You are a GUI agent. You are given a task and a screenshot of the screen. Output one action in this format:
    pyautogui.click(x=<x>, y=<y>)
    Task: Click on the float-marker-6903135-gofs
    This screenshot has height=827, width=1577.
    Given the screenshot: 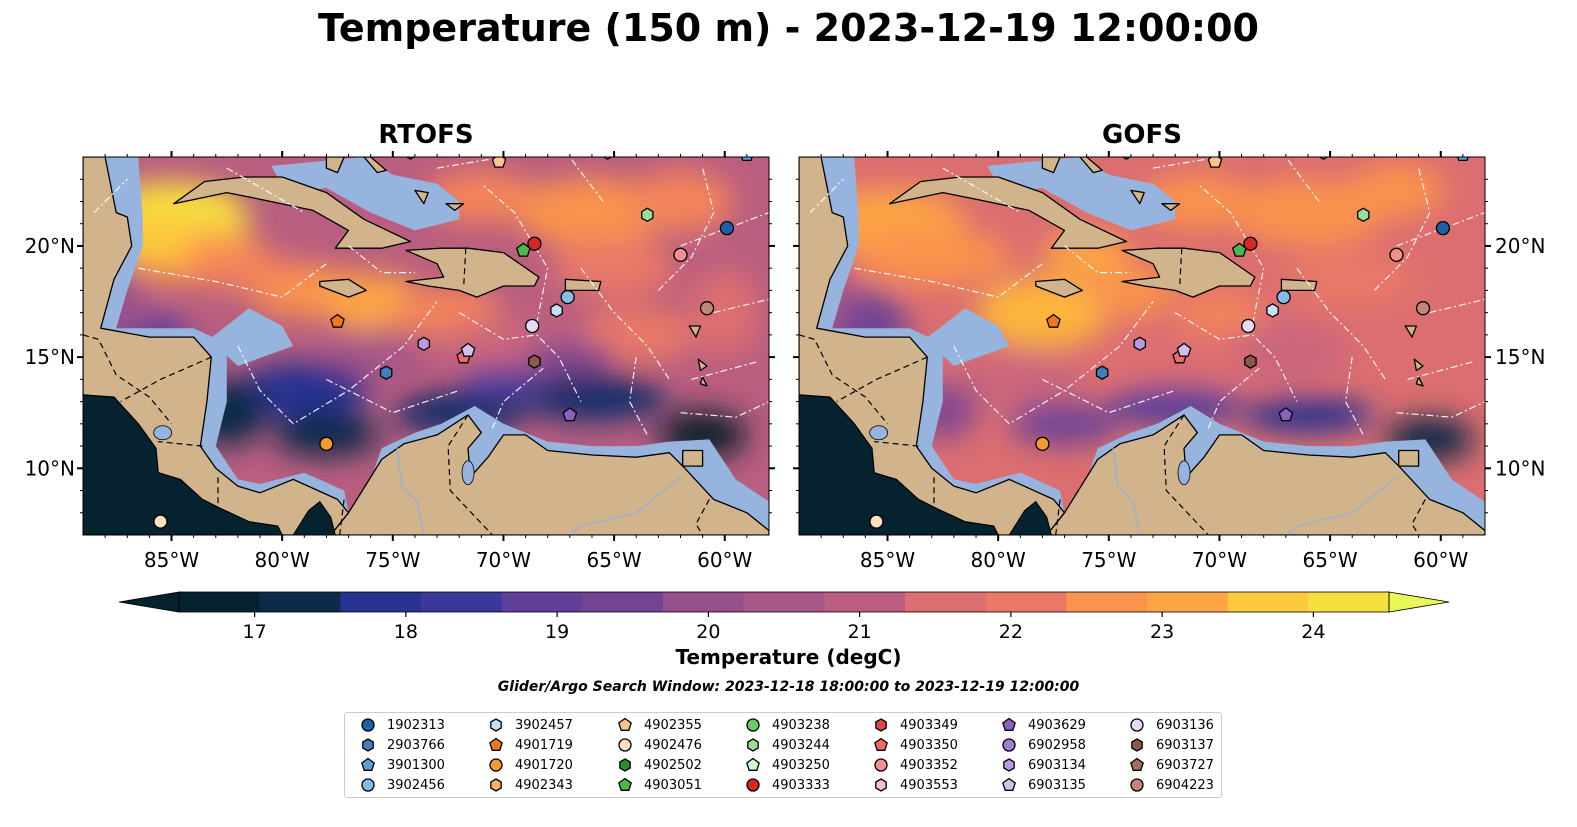 What is the action you would take?
    pyautogui.click(x=1184, y=349)
    